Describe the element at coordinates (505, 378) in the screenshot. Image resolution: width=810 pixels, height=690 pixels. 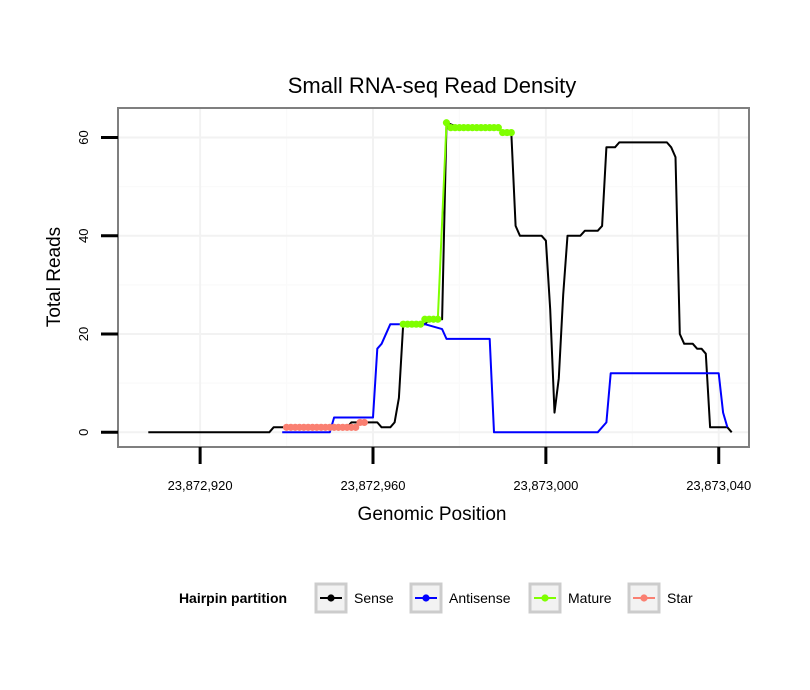
I see `series-line-antisense` at that location.